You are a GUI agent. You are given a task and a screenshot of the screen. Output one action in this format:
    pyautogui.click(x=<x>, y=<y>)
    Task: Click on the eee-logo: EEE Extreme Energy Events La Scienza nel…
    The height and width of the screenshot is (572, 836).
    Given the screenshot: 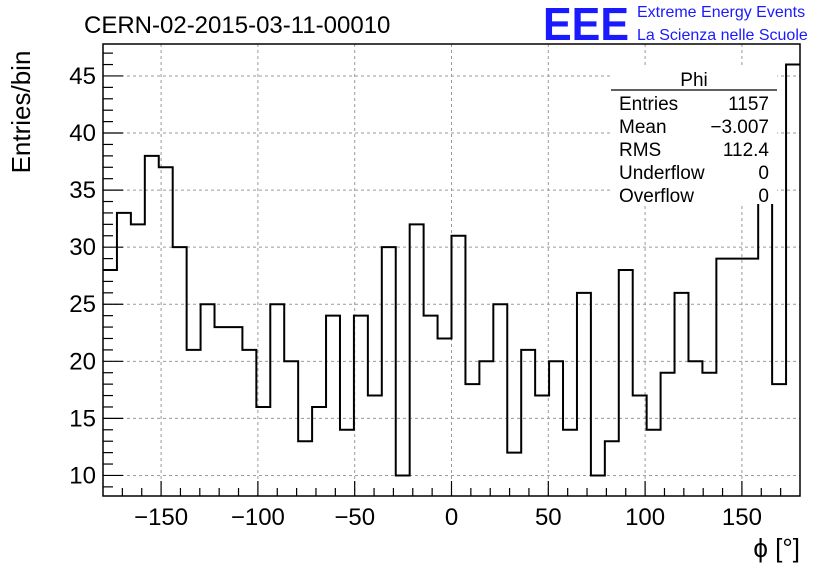 What is the action you would take?
    pyautogui.click(x=675, y=25)
    